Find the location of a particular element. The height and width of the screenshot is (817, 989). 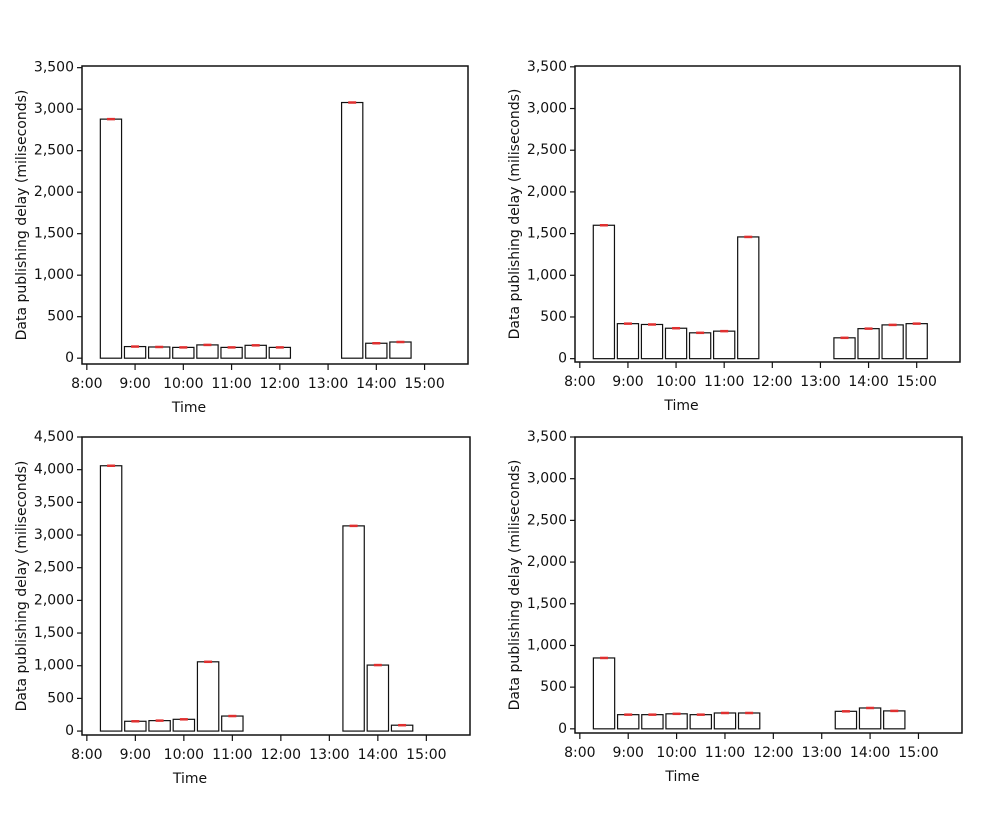

y-tick-label: 4,500 is located at coordinates (54, 437).